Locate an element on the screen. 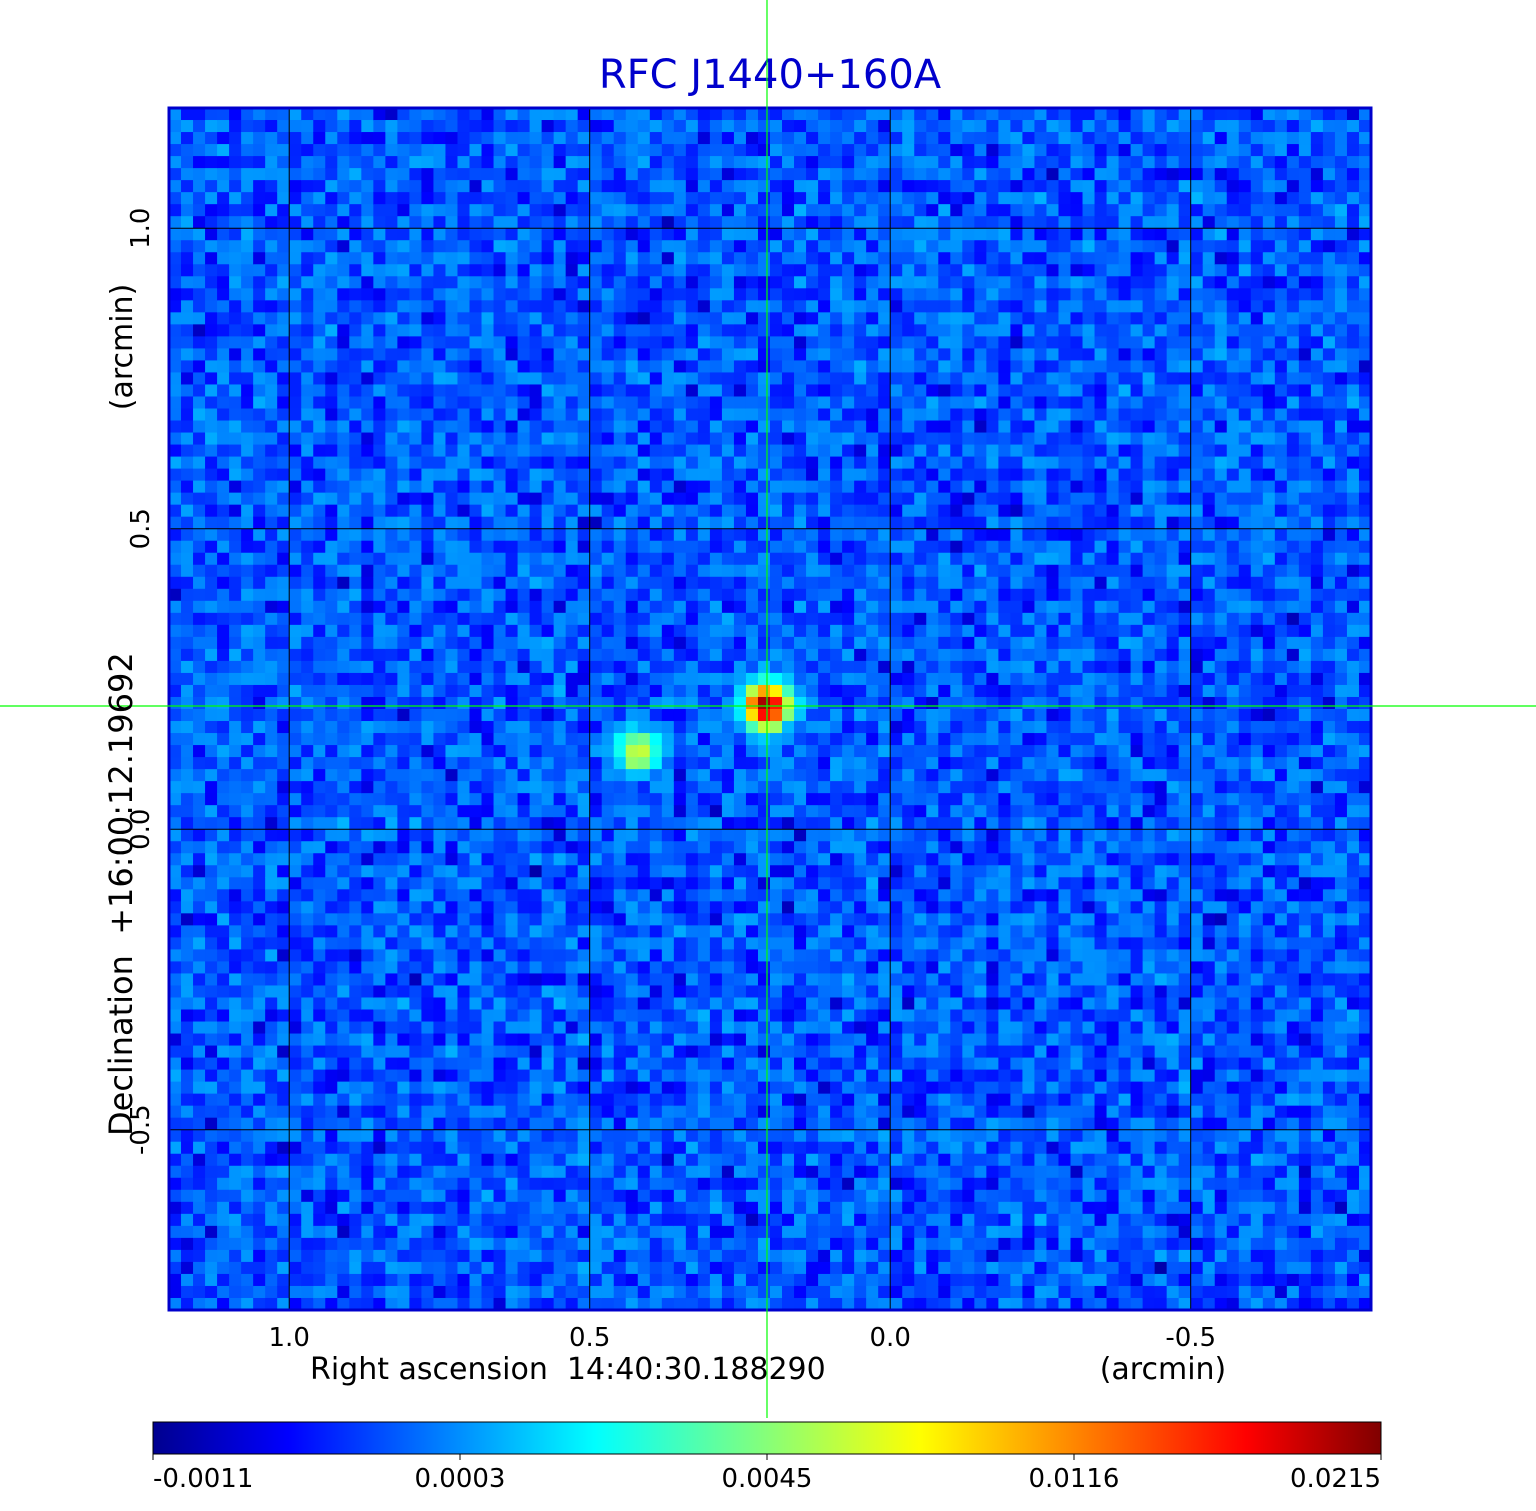 The width and height of the screenshot is (1536, 1511). colorbar-tick-labels: -0.0011 0.0003 0.0045 0.0116 0.0215 is located at coordinates (767, 1474).